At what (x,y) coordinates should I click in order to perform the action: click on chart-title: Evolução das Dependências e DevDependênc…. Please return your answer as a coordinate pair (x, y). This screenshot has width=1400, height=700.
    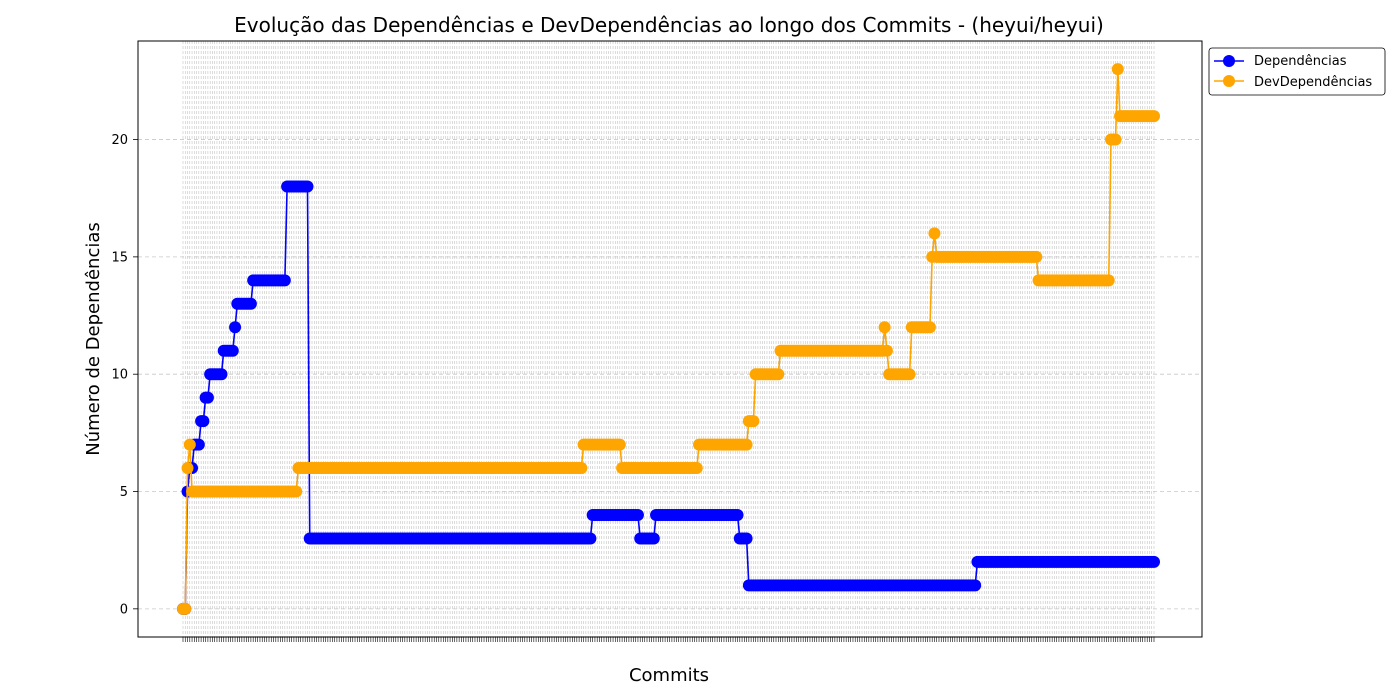
    Looking at the image, I should click on (669, 25).